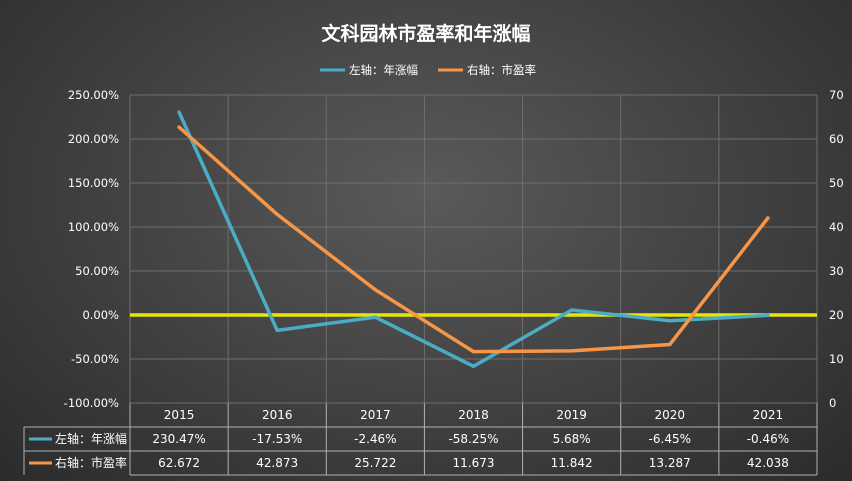 The width and height of the screenshot is (852, 481). Describe the element at coordinates (670, 439) in the screenshot. I see `table-cell-value: -6.45%` at that location.